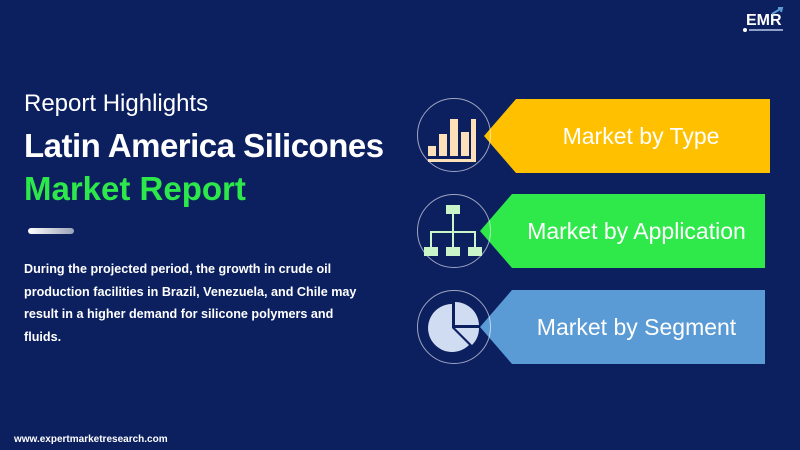 The height and width of the screenshot is (450, 800). I want to click on pie-chart-icon, so click(454, 327).